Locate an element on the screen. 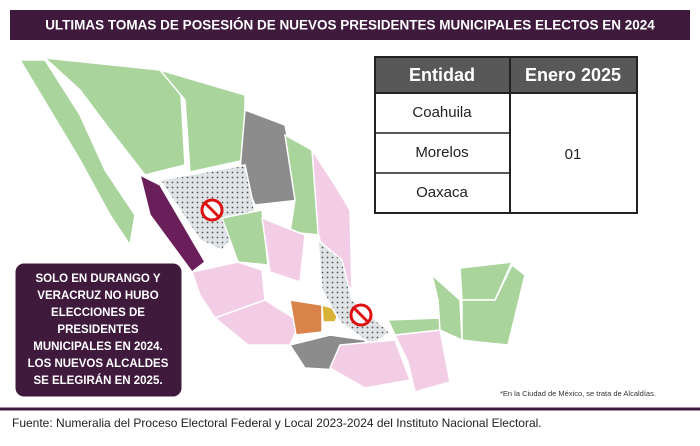  callout-line: MUNICIPALES EN 2024. is located at coordinates (98, 347).